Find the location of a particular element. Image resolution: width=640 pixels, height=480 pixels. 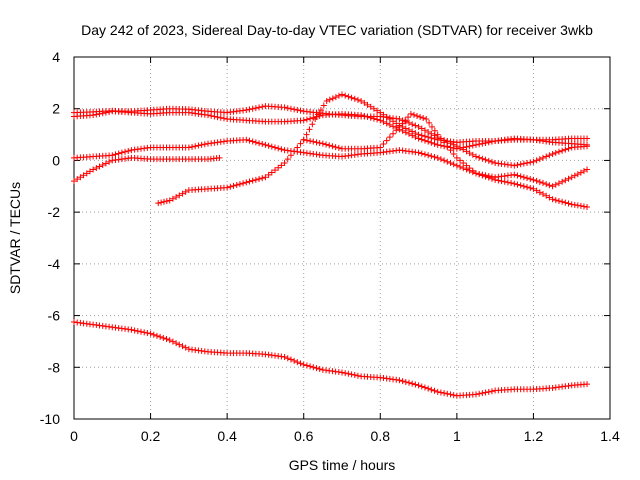

series-sat-g is located at coordinates (331, 359).